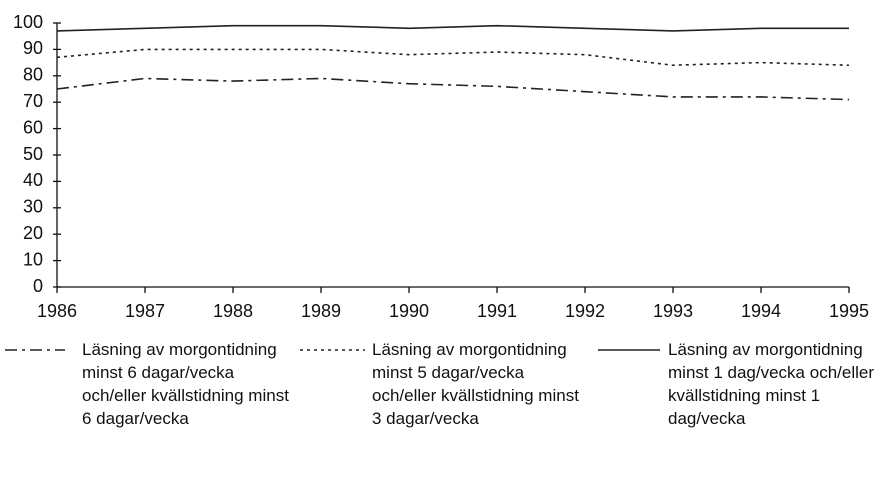  Describe the element at coordinates (673, 311) in the screenshot. I see `x-tick-label: 1993` at that location.